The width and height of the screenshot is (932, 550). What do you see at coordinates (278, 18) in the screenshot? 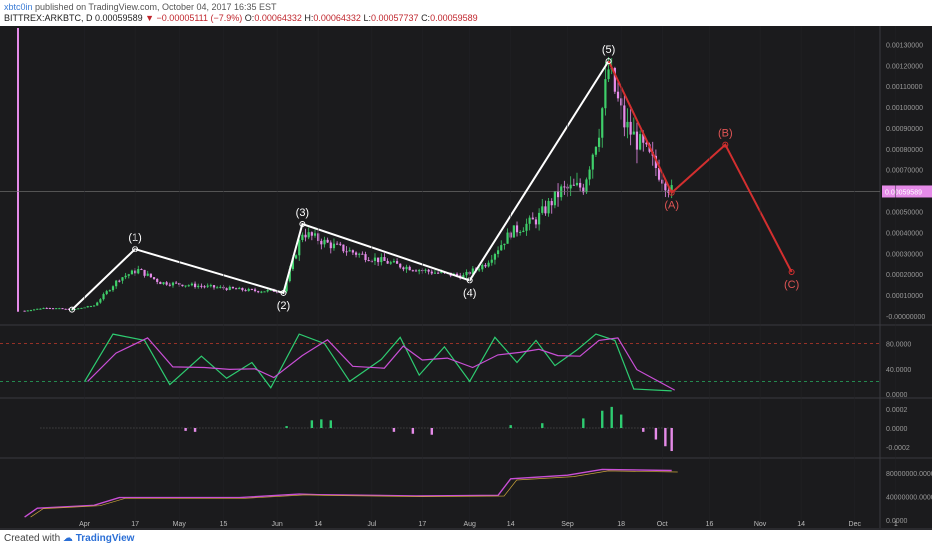
I see `open-value: 0.00064332` at bounding box center [278, 18].